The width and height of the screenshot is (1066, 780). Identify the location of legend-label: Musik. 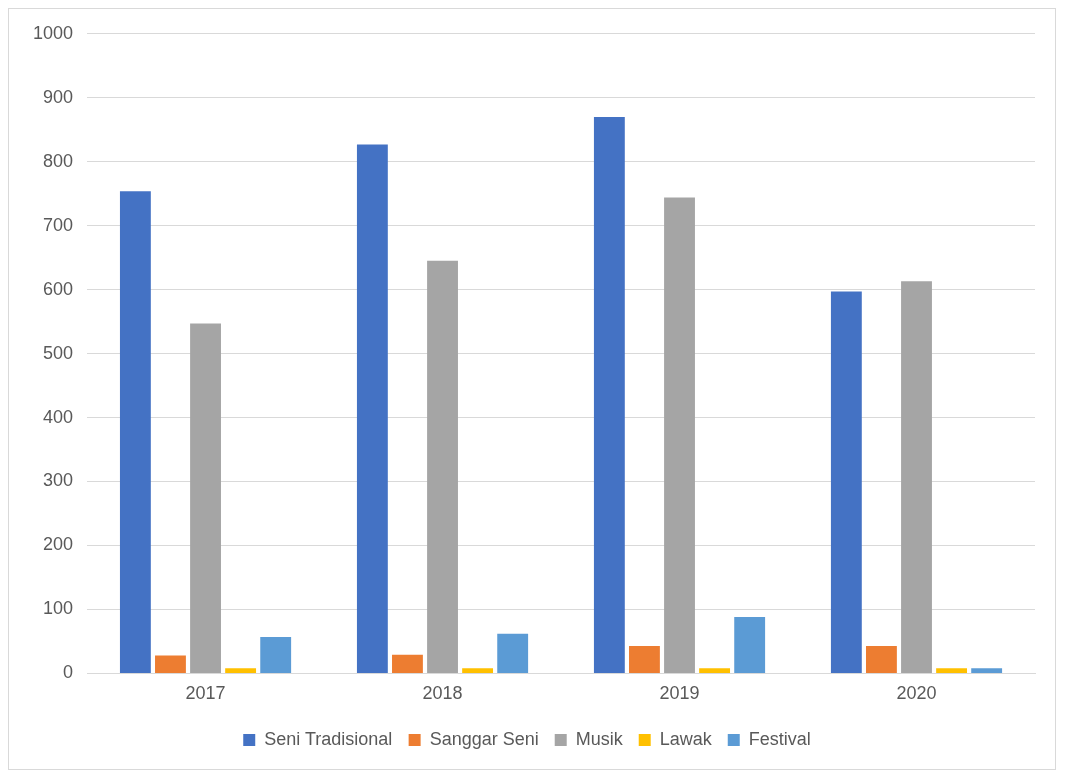
(599, 738).